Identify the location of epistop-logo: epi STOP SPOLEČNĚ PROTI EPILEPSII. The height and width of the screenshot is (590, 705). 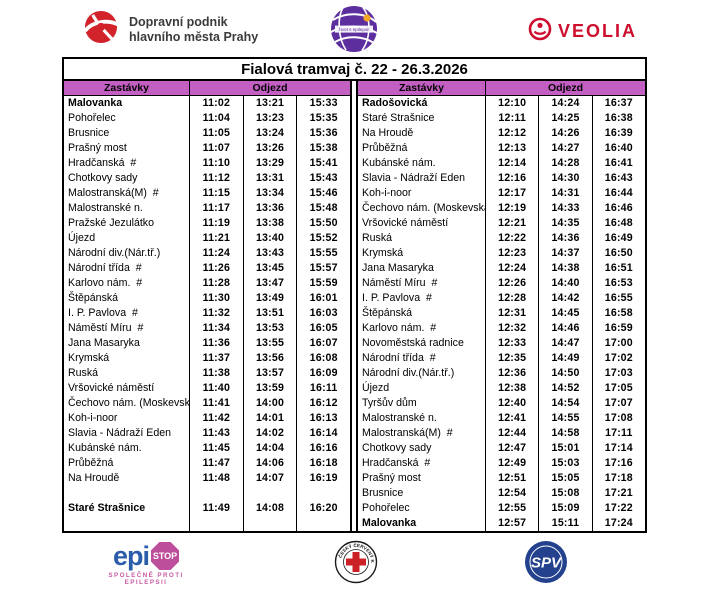
(146, 564).